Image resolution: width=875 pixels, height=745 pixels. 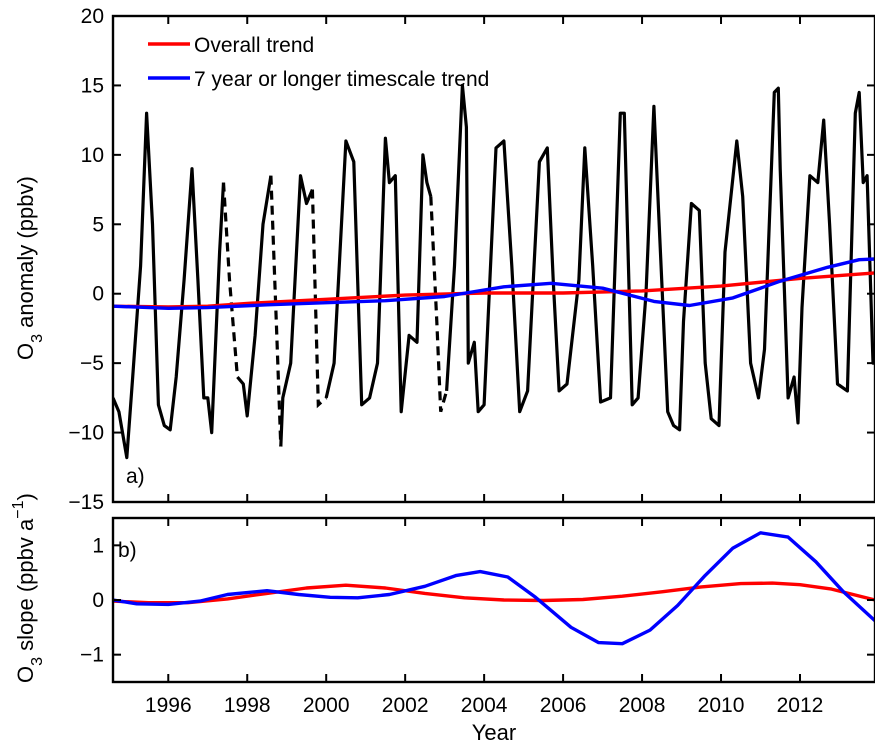 I want to click on x-tick-label: 2006, so click(x=563, y=705).